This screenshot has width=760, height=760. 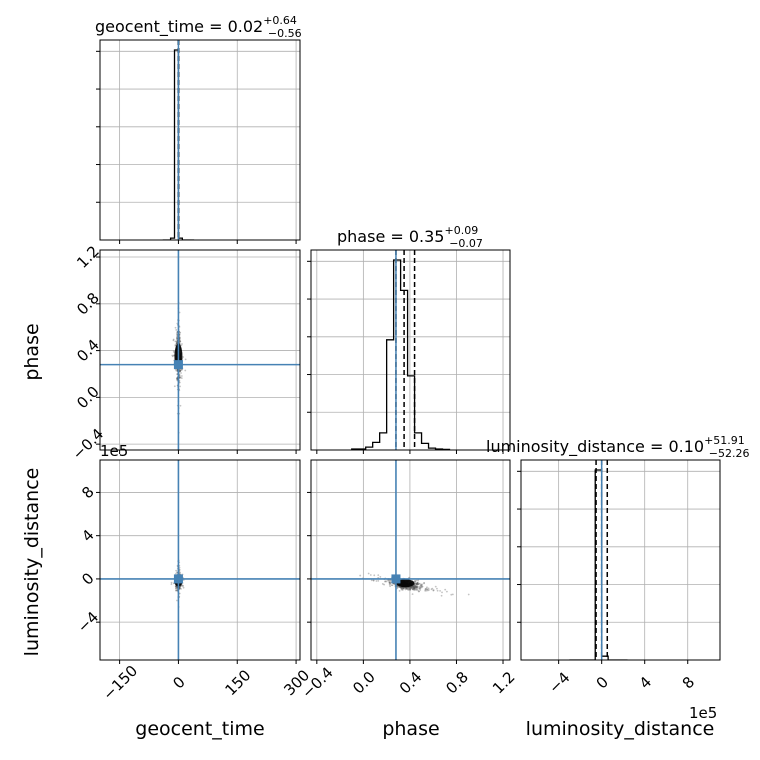 I want to click on sci-offset-x: 1e5, so click(x=703, y=713).